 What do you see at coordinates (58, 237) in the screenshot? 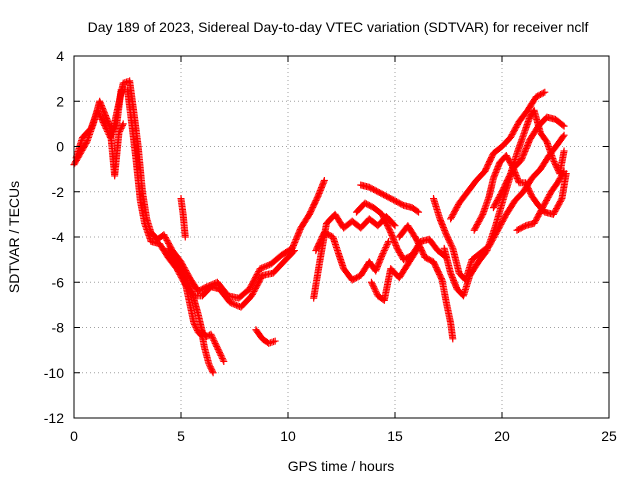
I see `y-tick-label: -4` at bounding box center [58, 237].